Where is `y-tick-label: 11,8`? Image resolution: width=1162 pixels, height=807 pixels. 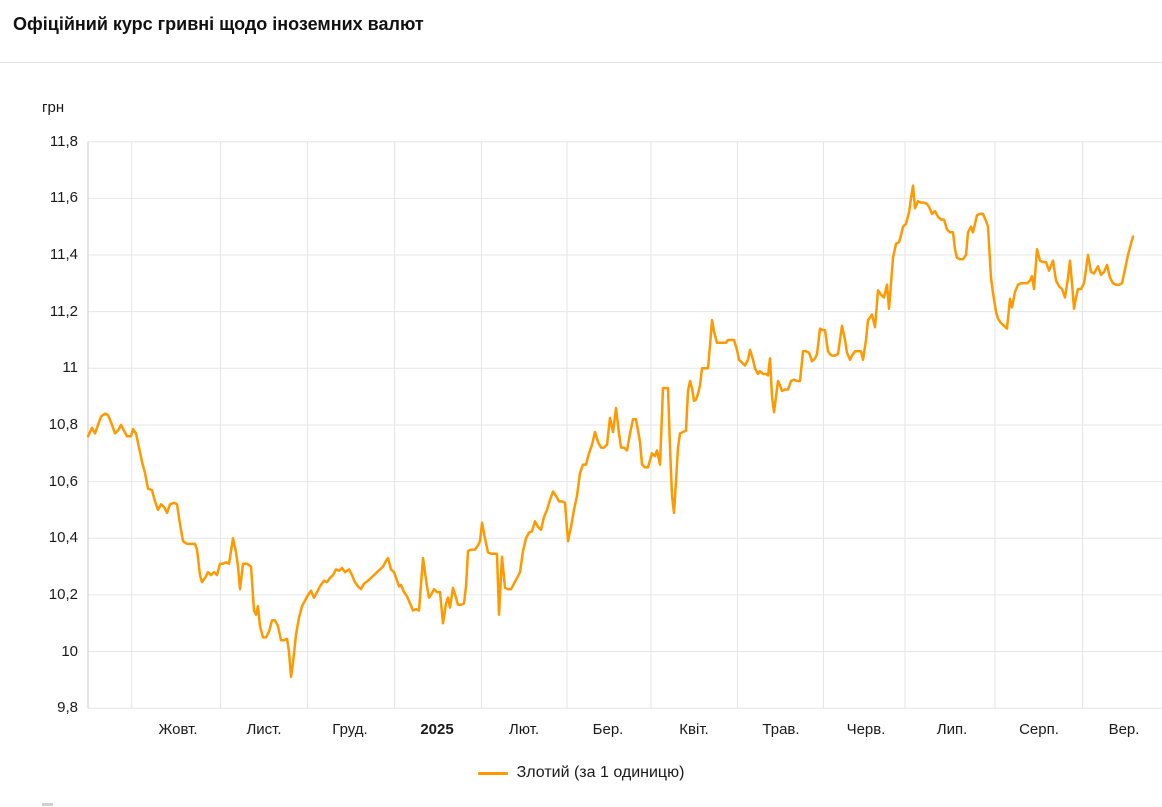 y-tick-label: 11,8 is located at coordinates (63, 141).